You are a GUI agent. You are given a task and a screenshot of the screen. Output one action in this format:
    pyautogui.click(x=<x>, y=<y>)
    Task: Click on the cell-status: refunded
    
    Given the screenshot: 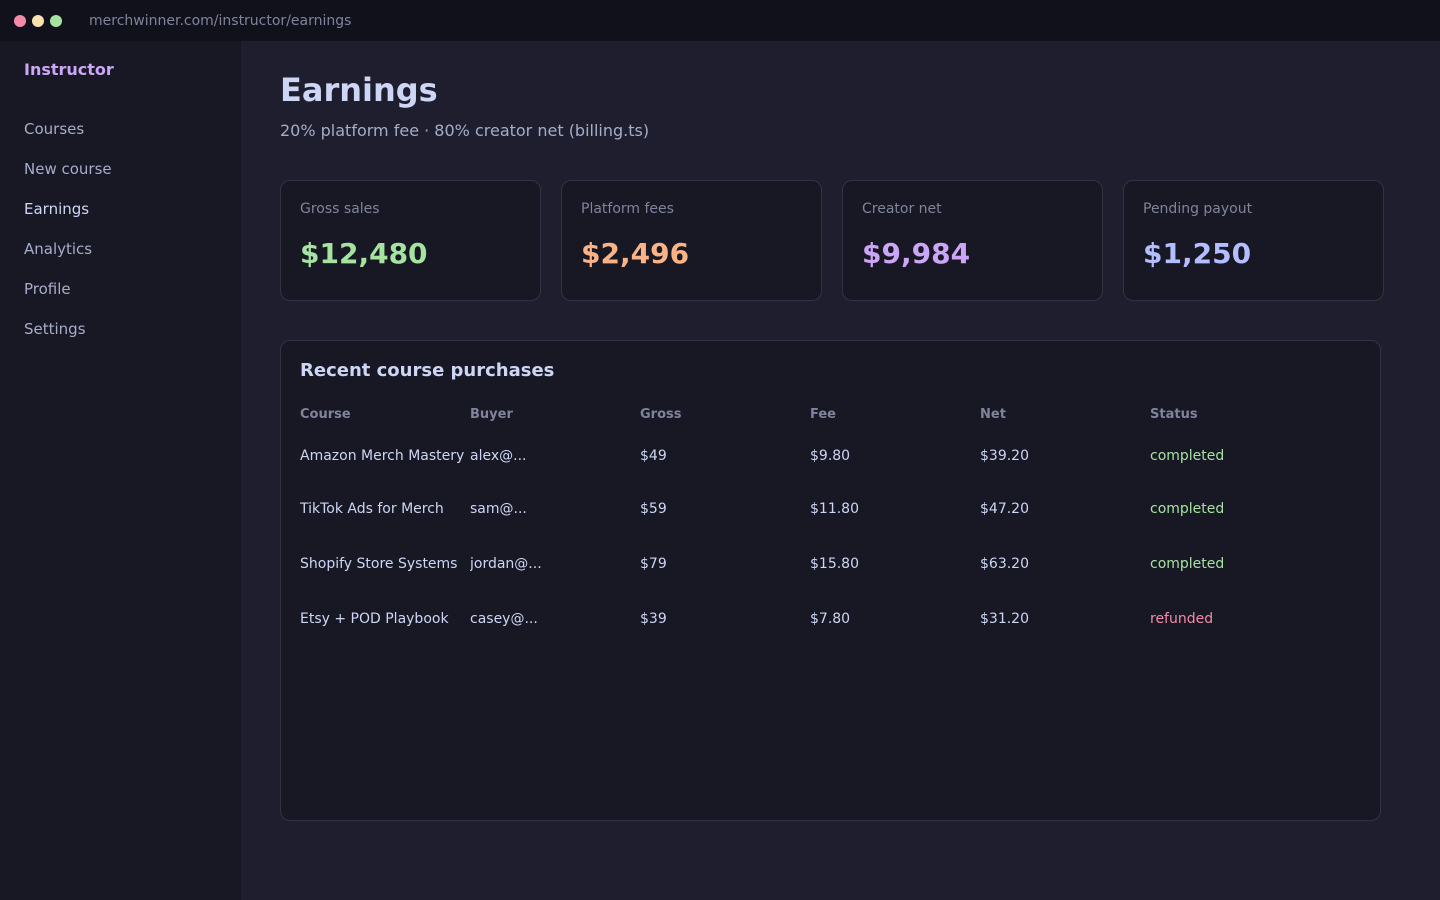 What is the action you would take?
    pyautogui.click(x=1182, y=618)
    